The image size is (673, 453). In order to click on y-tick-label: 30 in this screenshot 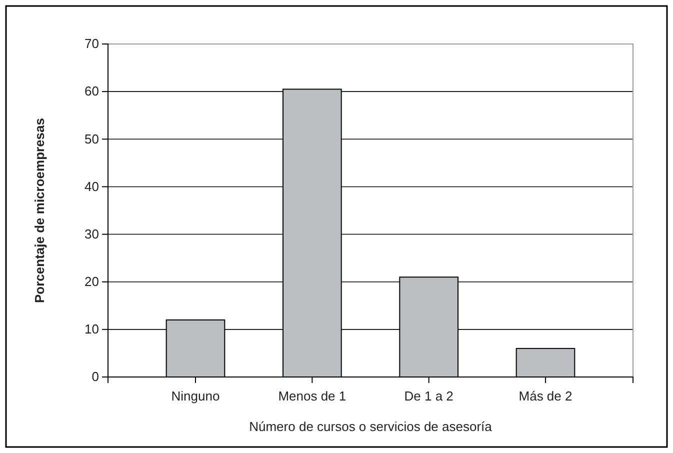, I will do `click(91, 234)`.